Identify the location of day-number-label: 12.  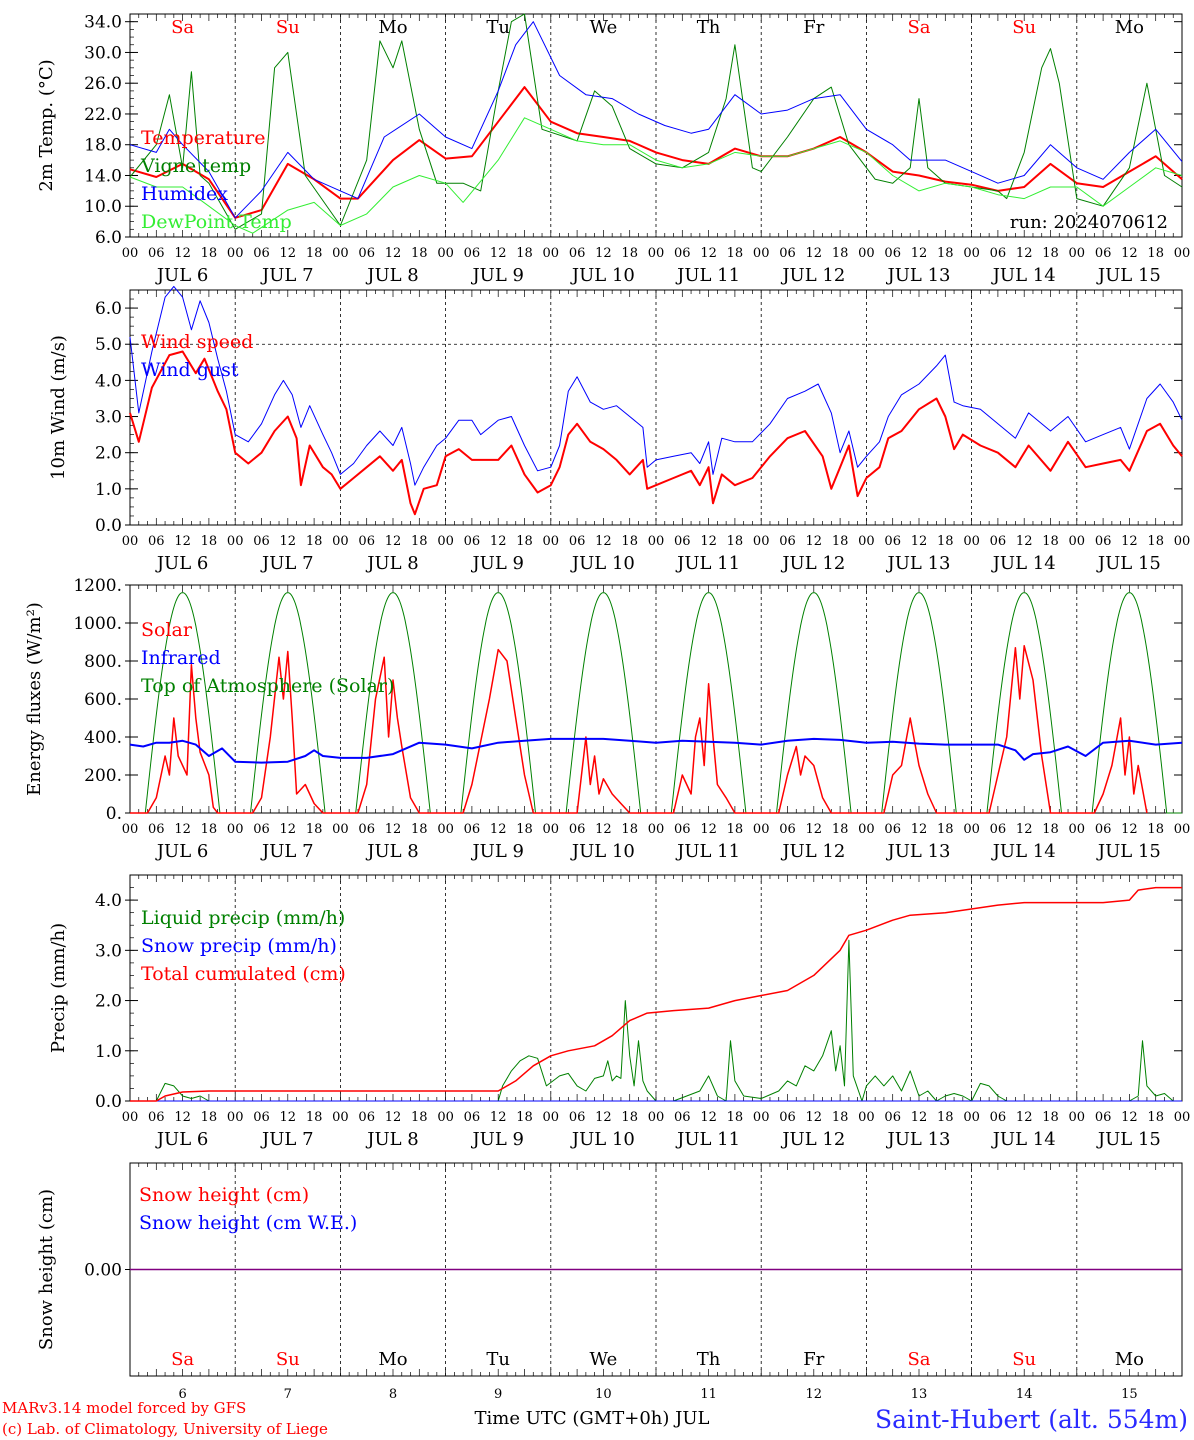
(814, 1394).